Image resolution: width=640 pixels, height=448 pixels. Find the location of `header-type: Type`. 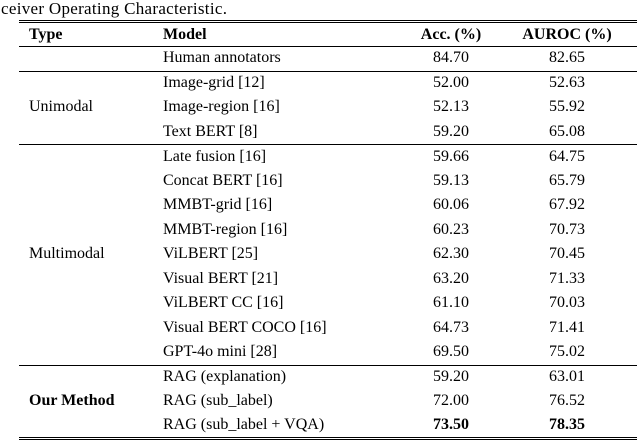

header-type: Type is located at coordinates (46, 34).